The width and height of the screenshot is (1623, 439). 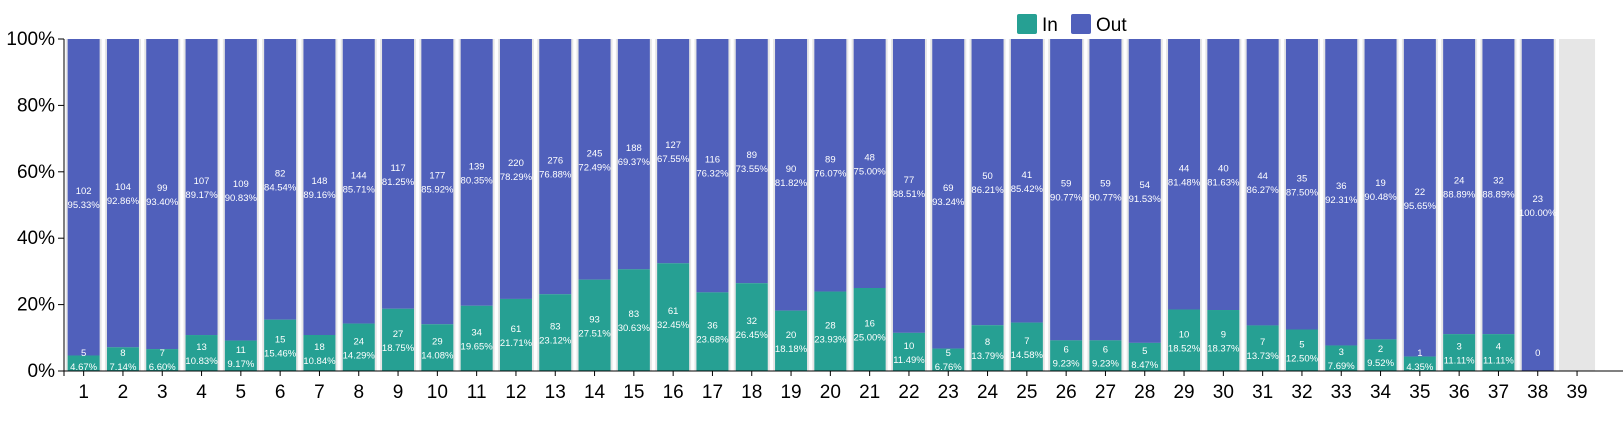 What do you see at coordinates (398, 348) in the screenshot?
I see `bar-in-percent-label: 18.75%` at bounding box center [398, 348].